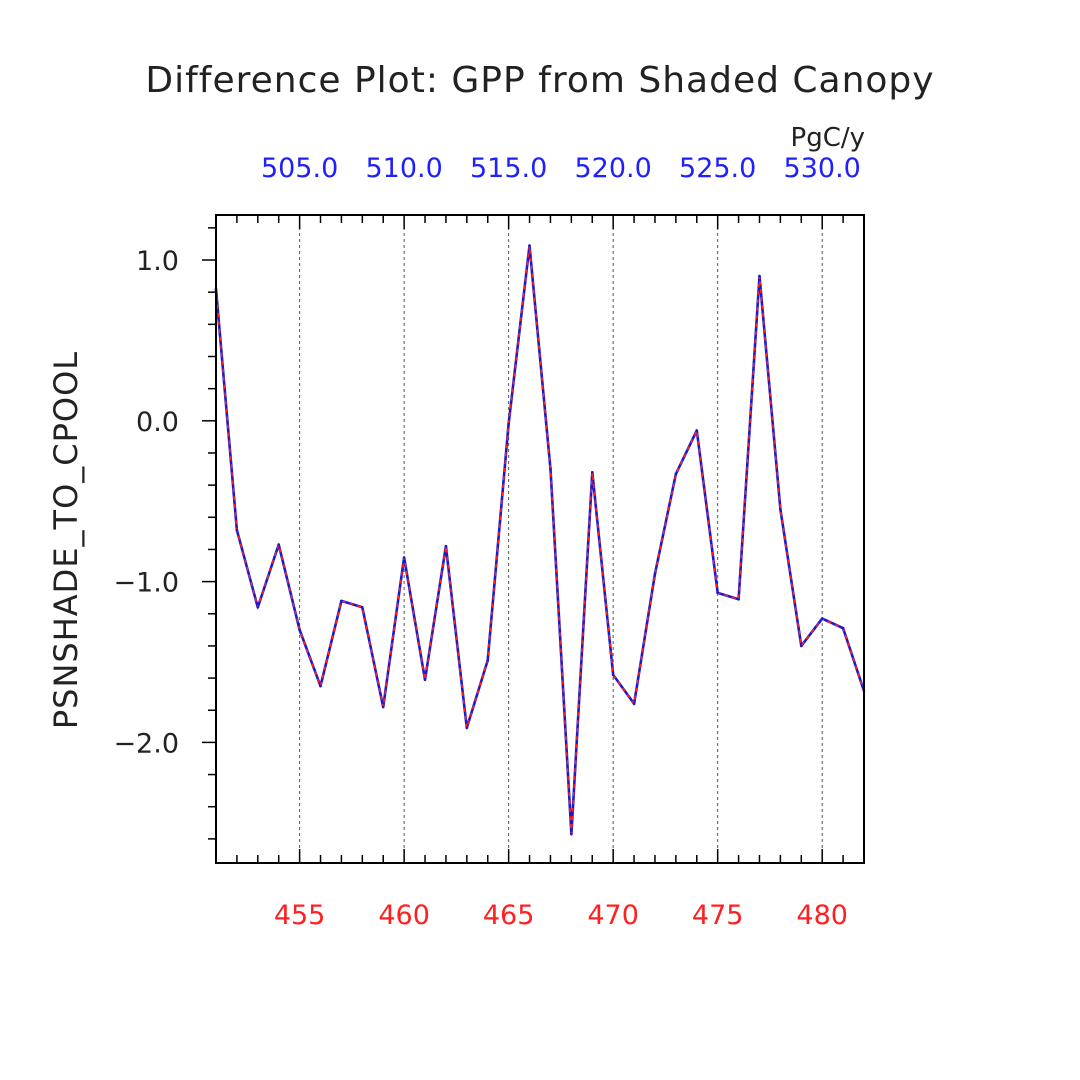 The width and height of the screenshot is (1080, 1080). What do you see at coordinates (717, 168) in the screenshot?
I see `x-tick-label-top: 525.0` at bounding box center [717, 168].